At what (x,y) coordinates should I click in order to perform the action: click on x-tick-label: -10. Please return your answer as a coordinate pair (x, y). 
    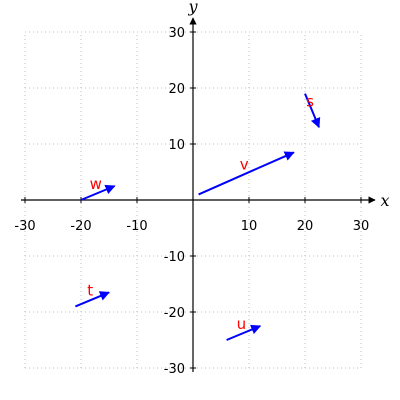
    Looking at the image, I should click on (136, 226).